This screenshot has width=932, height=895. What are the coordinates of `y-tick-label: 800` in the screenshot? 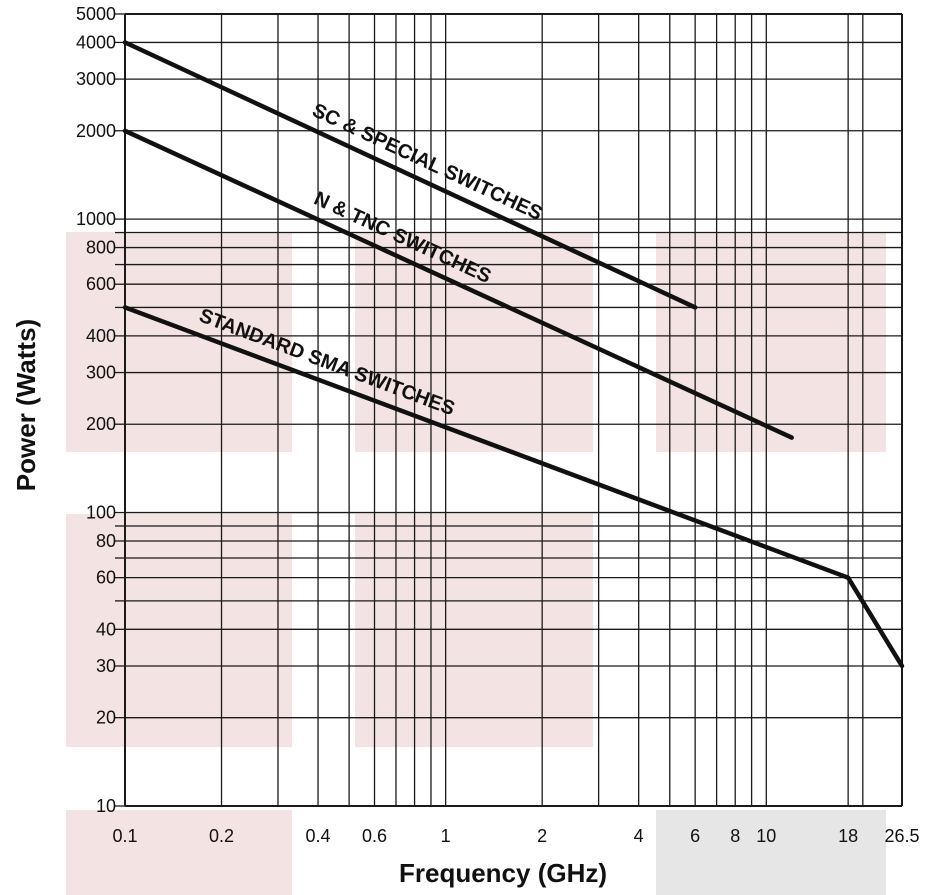 It's located at (101, 248).